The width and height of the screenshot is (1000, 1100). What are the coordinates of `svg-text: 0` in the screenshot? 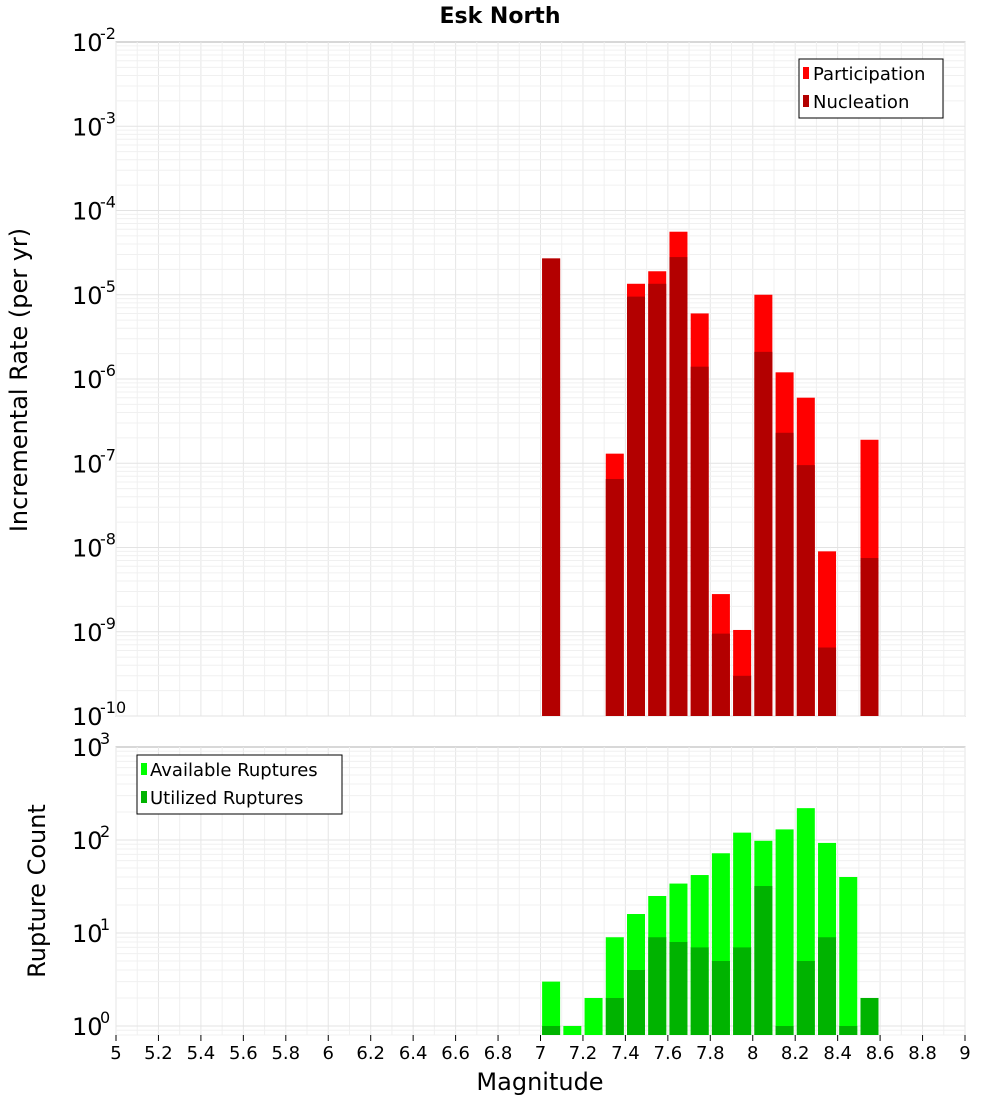 It's located at (105, 1017).